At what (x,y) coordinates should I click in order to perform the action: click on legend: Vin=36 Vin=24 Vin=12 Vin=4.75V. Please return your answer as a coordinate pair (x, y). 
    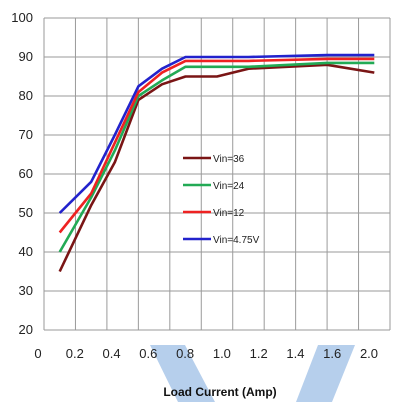
    Looking at the image, I should click on (221, 200).